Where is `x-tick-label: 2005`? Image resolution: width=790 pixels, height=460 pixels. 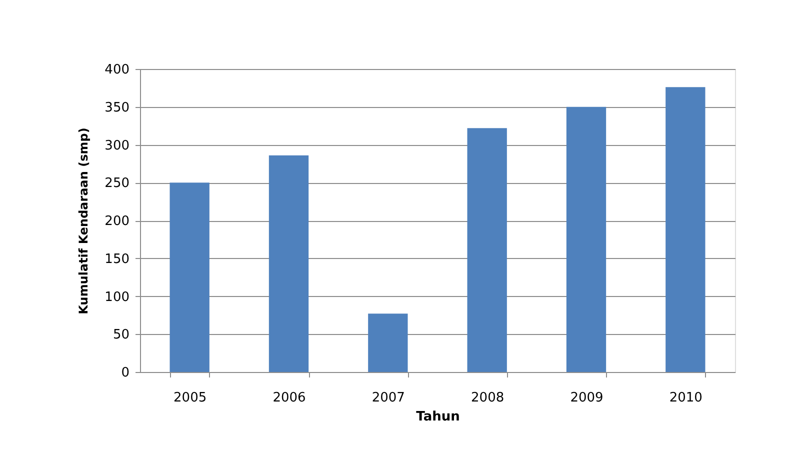
x-tick-label: 2005 is located at coordinates (190, 398).